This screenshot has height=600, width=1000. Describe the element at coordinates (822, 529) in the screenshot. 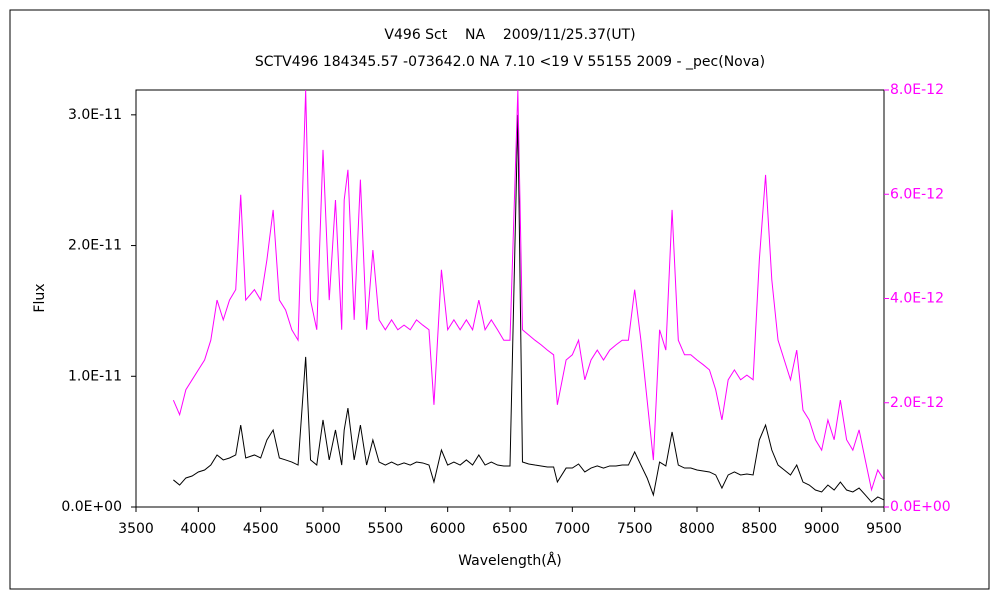

I see `x-tick-label: 9000` at that location.